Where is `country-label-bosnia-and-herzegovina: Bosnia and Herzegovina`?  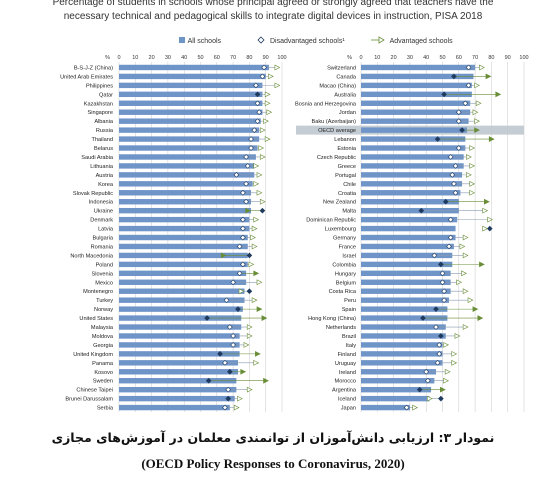
country-label-bosnia-and-herzegovina: Bosnia and Herzegovina is located at coordinates (326, 104).